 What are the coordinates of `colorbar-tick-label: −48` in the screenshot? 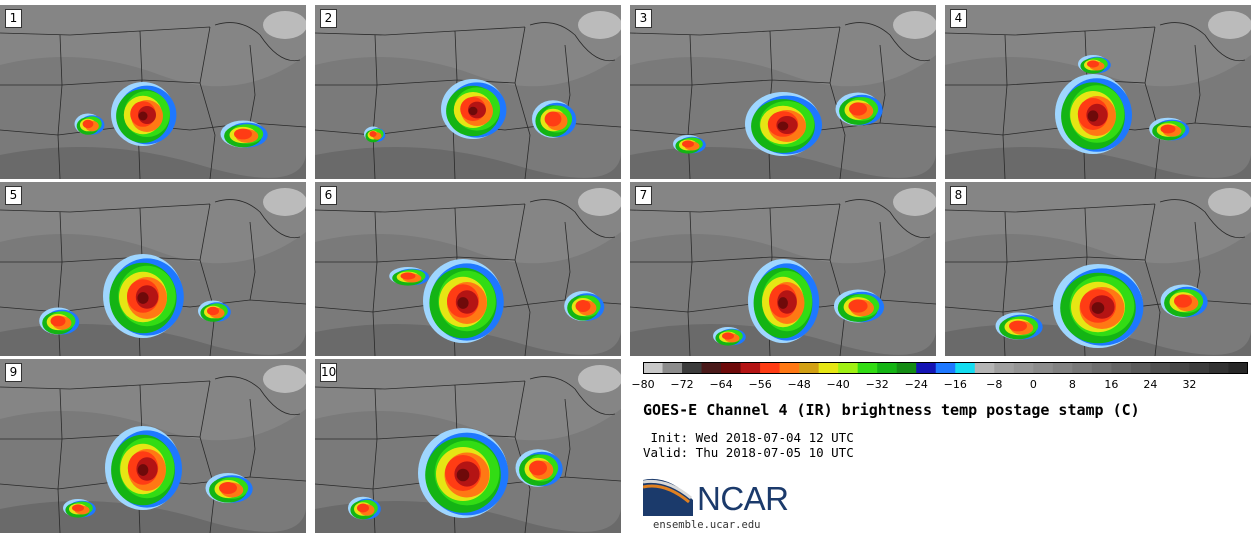 It's located at (799, 384).